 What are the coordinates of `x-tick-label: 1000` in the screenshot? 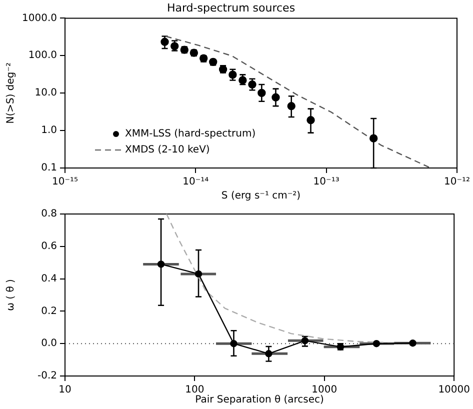 It's located at (325, 390).